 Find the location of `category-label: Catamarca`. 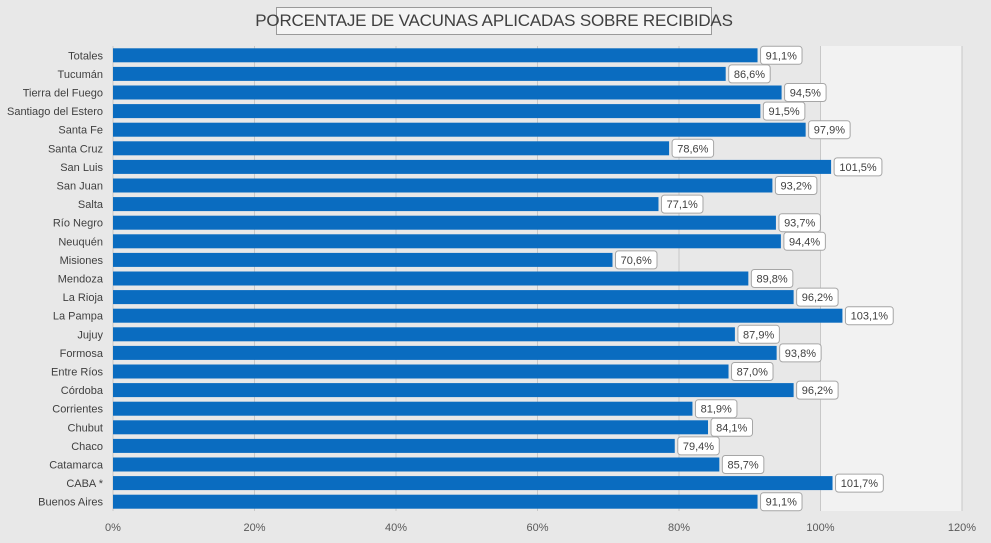

category-label: Catamarca is located at coordinates (76, 466).